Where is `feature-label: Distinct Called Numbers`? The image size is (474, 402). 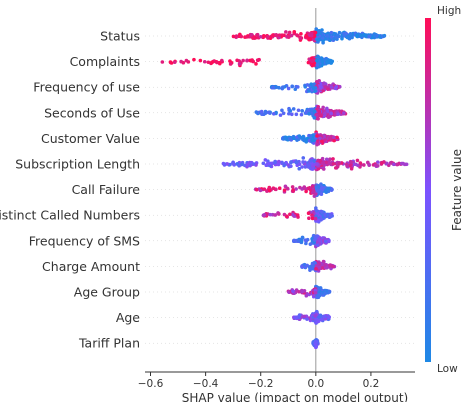
feature-label: Distinct Called Numbers is located at coordinates (70, 215).